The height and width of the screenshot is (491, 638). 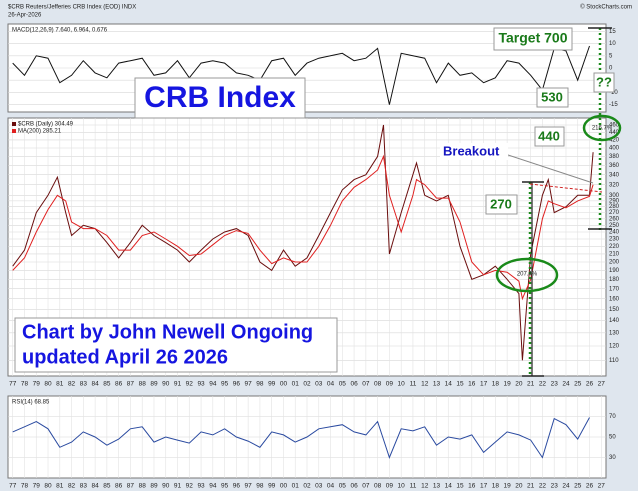 What do you see at coordinates (614, 196) in the screenshot?
I see `y-tick-label: 300` at bounding box center [614, 196].